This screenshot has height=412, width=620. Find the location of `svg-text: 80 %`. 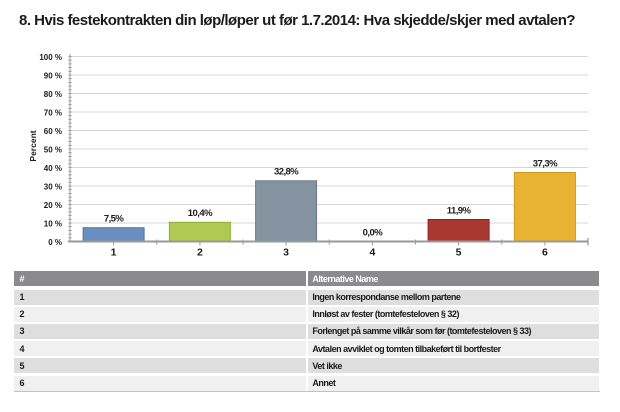

svg-text: 80 % is located at coordinates (53, 94).